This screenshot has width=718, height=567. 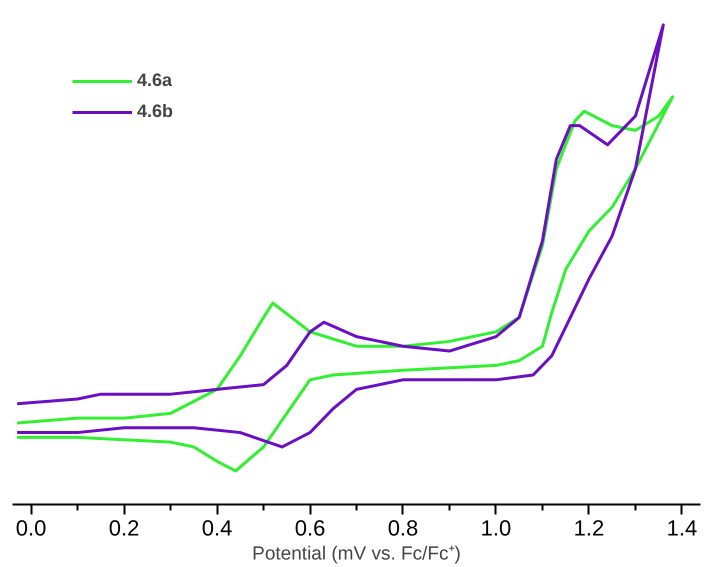 What do you see at coordinates (496, 528) in the screenshot?
I see `x-tick-label: 1.0` at bounding box center [496, 528].